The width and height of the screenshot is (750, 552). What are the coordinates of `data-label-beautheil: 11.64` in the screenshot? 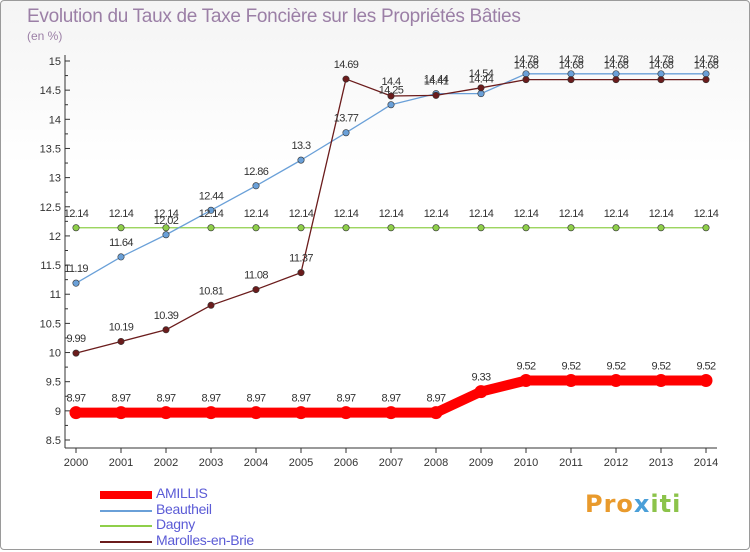 It's located at (121, 243).